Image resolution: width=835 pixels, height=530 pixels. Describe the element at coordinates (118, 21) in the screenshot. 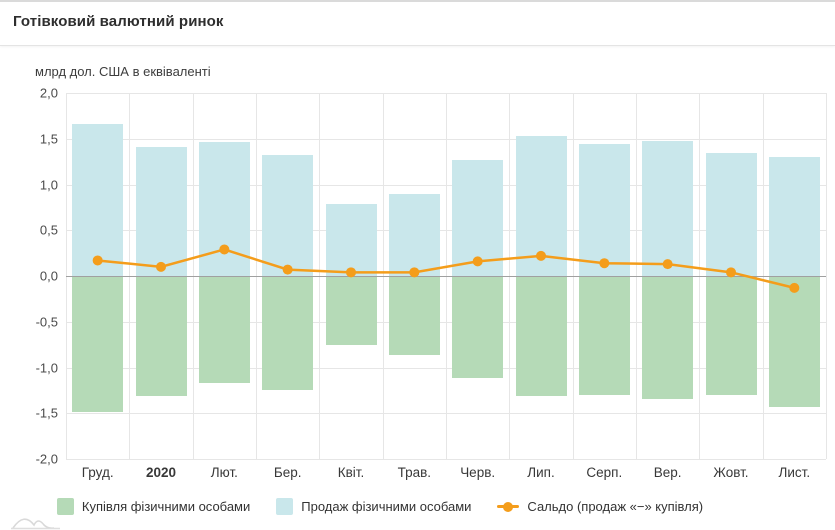

I see `chart-title: Готівковий валютний ринок` at that location.